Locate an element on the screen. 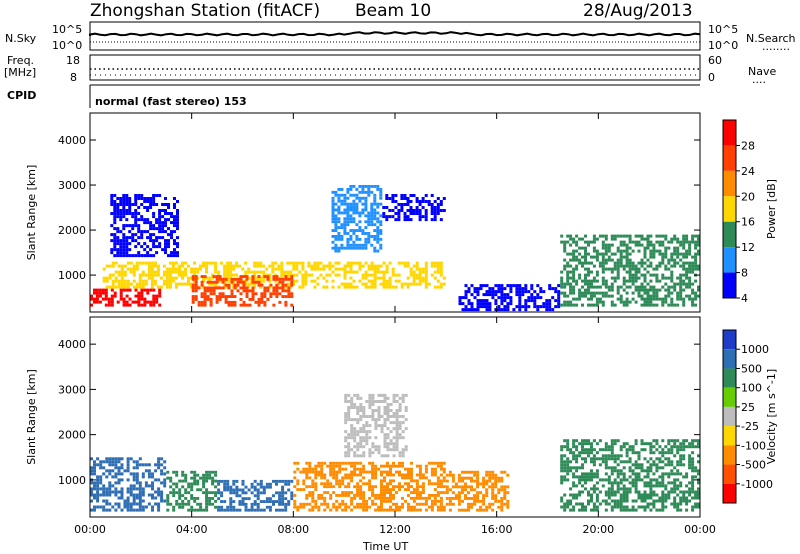 The width and height of the screenshot is (800, 554). cpid-mode: normal (fast stereo) 153 is located at coordinates (171, 101).